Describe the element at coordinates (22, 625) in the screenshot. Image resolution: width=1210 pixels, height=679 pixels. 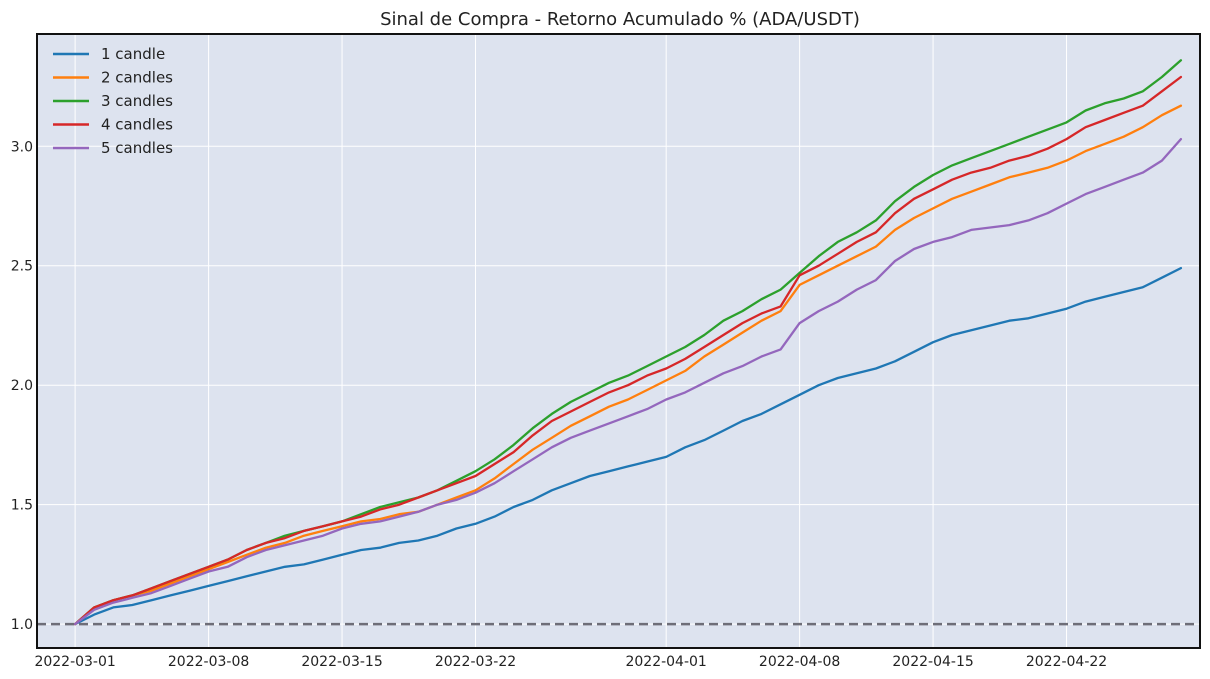
I see `y-tick-label: 1.0` at that location.